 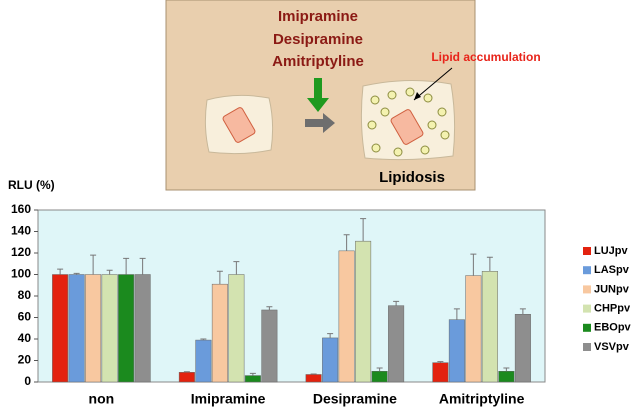 What do you see at coordinates (318, 16) in the screenshot?
I see `drug-name: Imipramine` at bounding box center [318, 16].